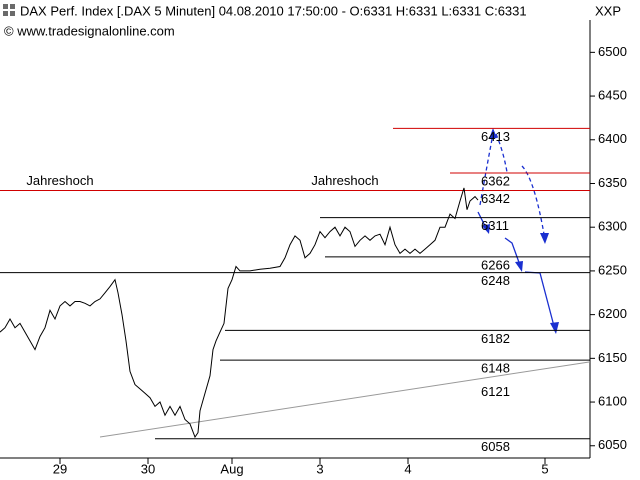  What do you see at coordinates (345, 399) in the screenshot?
I see `trend-line` at bounding box center [345, 399].